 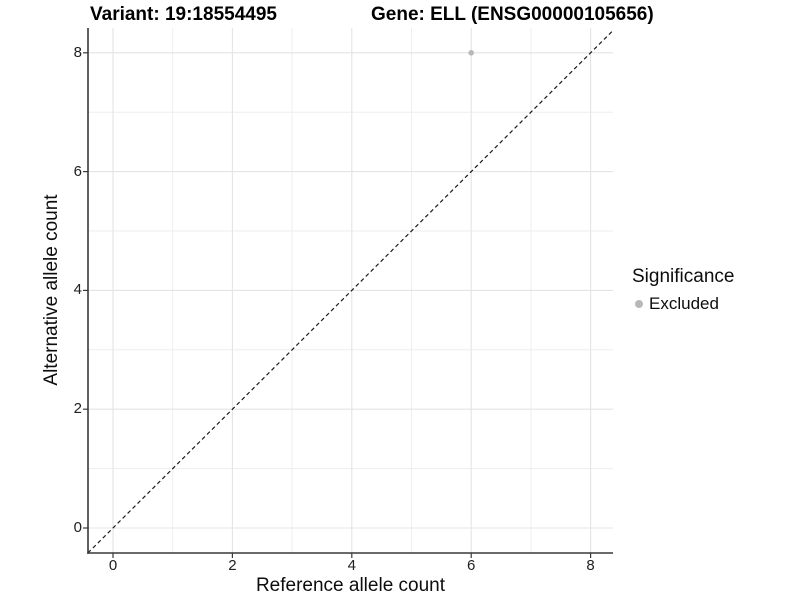 I want to click on x-tick-label-0: 0, so click(x=113, y=565).